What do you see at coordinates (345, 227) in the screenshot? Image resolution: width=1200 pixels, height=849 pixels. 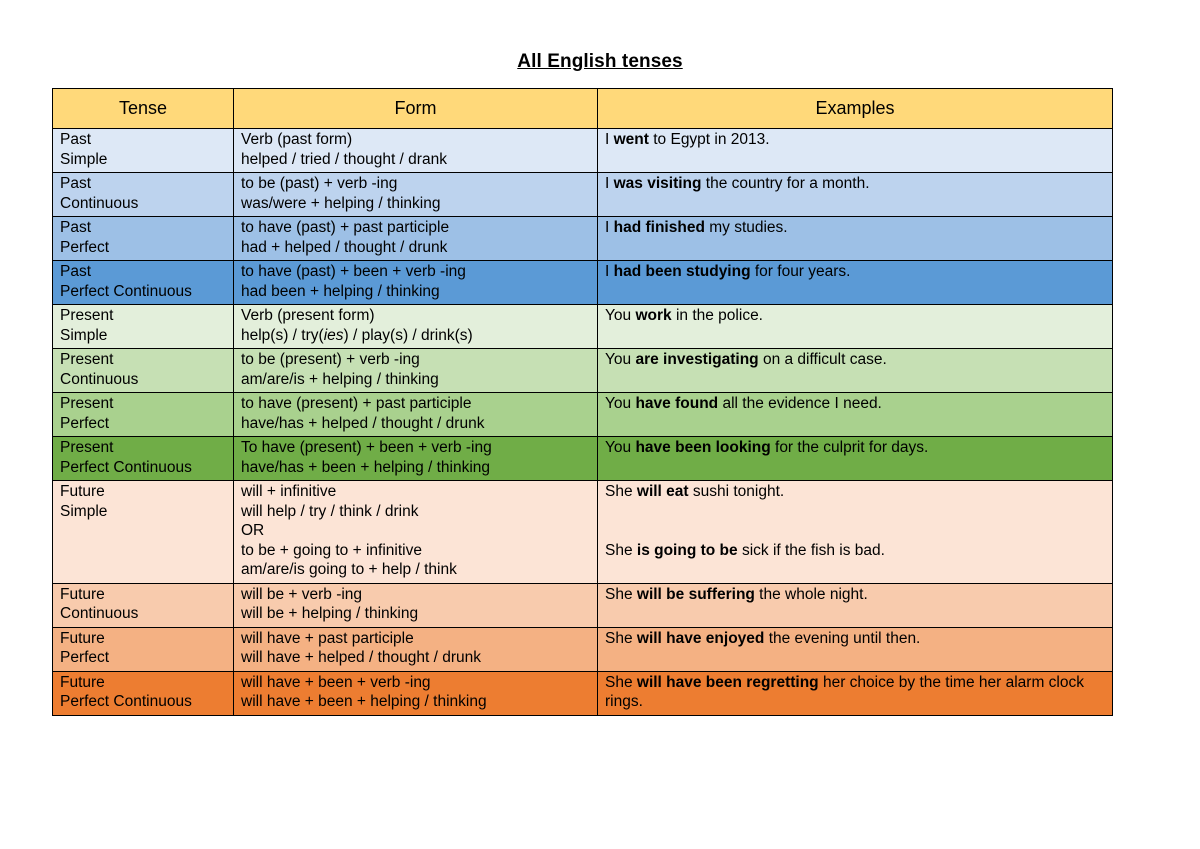 I see `form-line: to have (past) + past participle` at bounding box center [345, 227].